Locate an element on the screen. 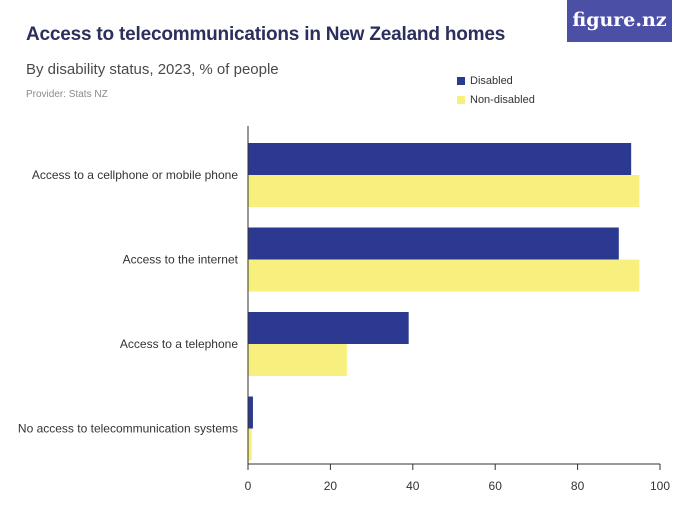 The height and width of the screenshot is (525, 700). bar-disabled-access-to-the-internet is located at coordinates (433, 243).